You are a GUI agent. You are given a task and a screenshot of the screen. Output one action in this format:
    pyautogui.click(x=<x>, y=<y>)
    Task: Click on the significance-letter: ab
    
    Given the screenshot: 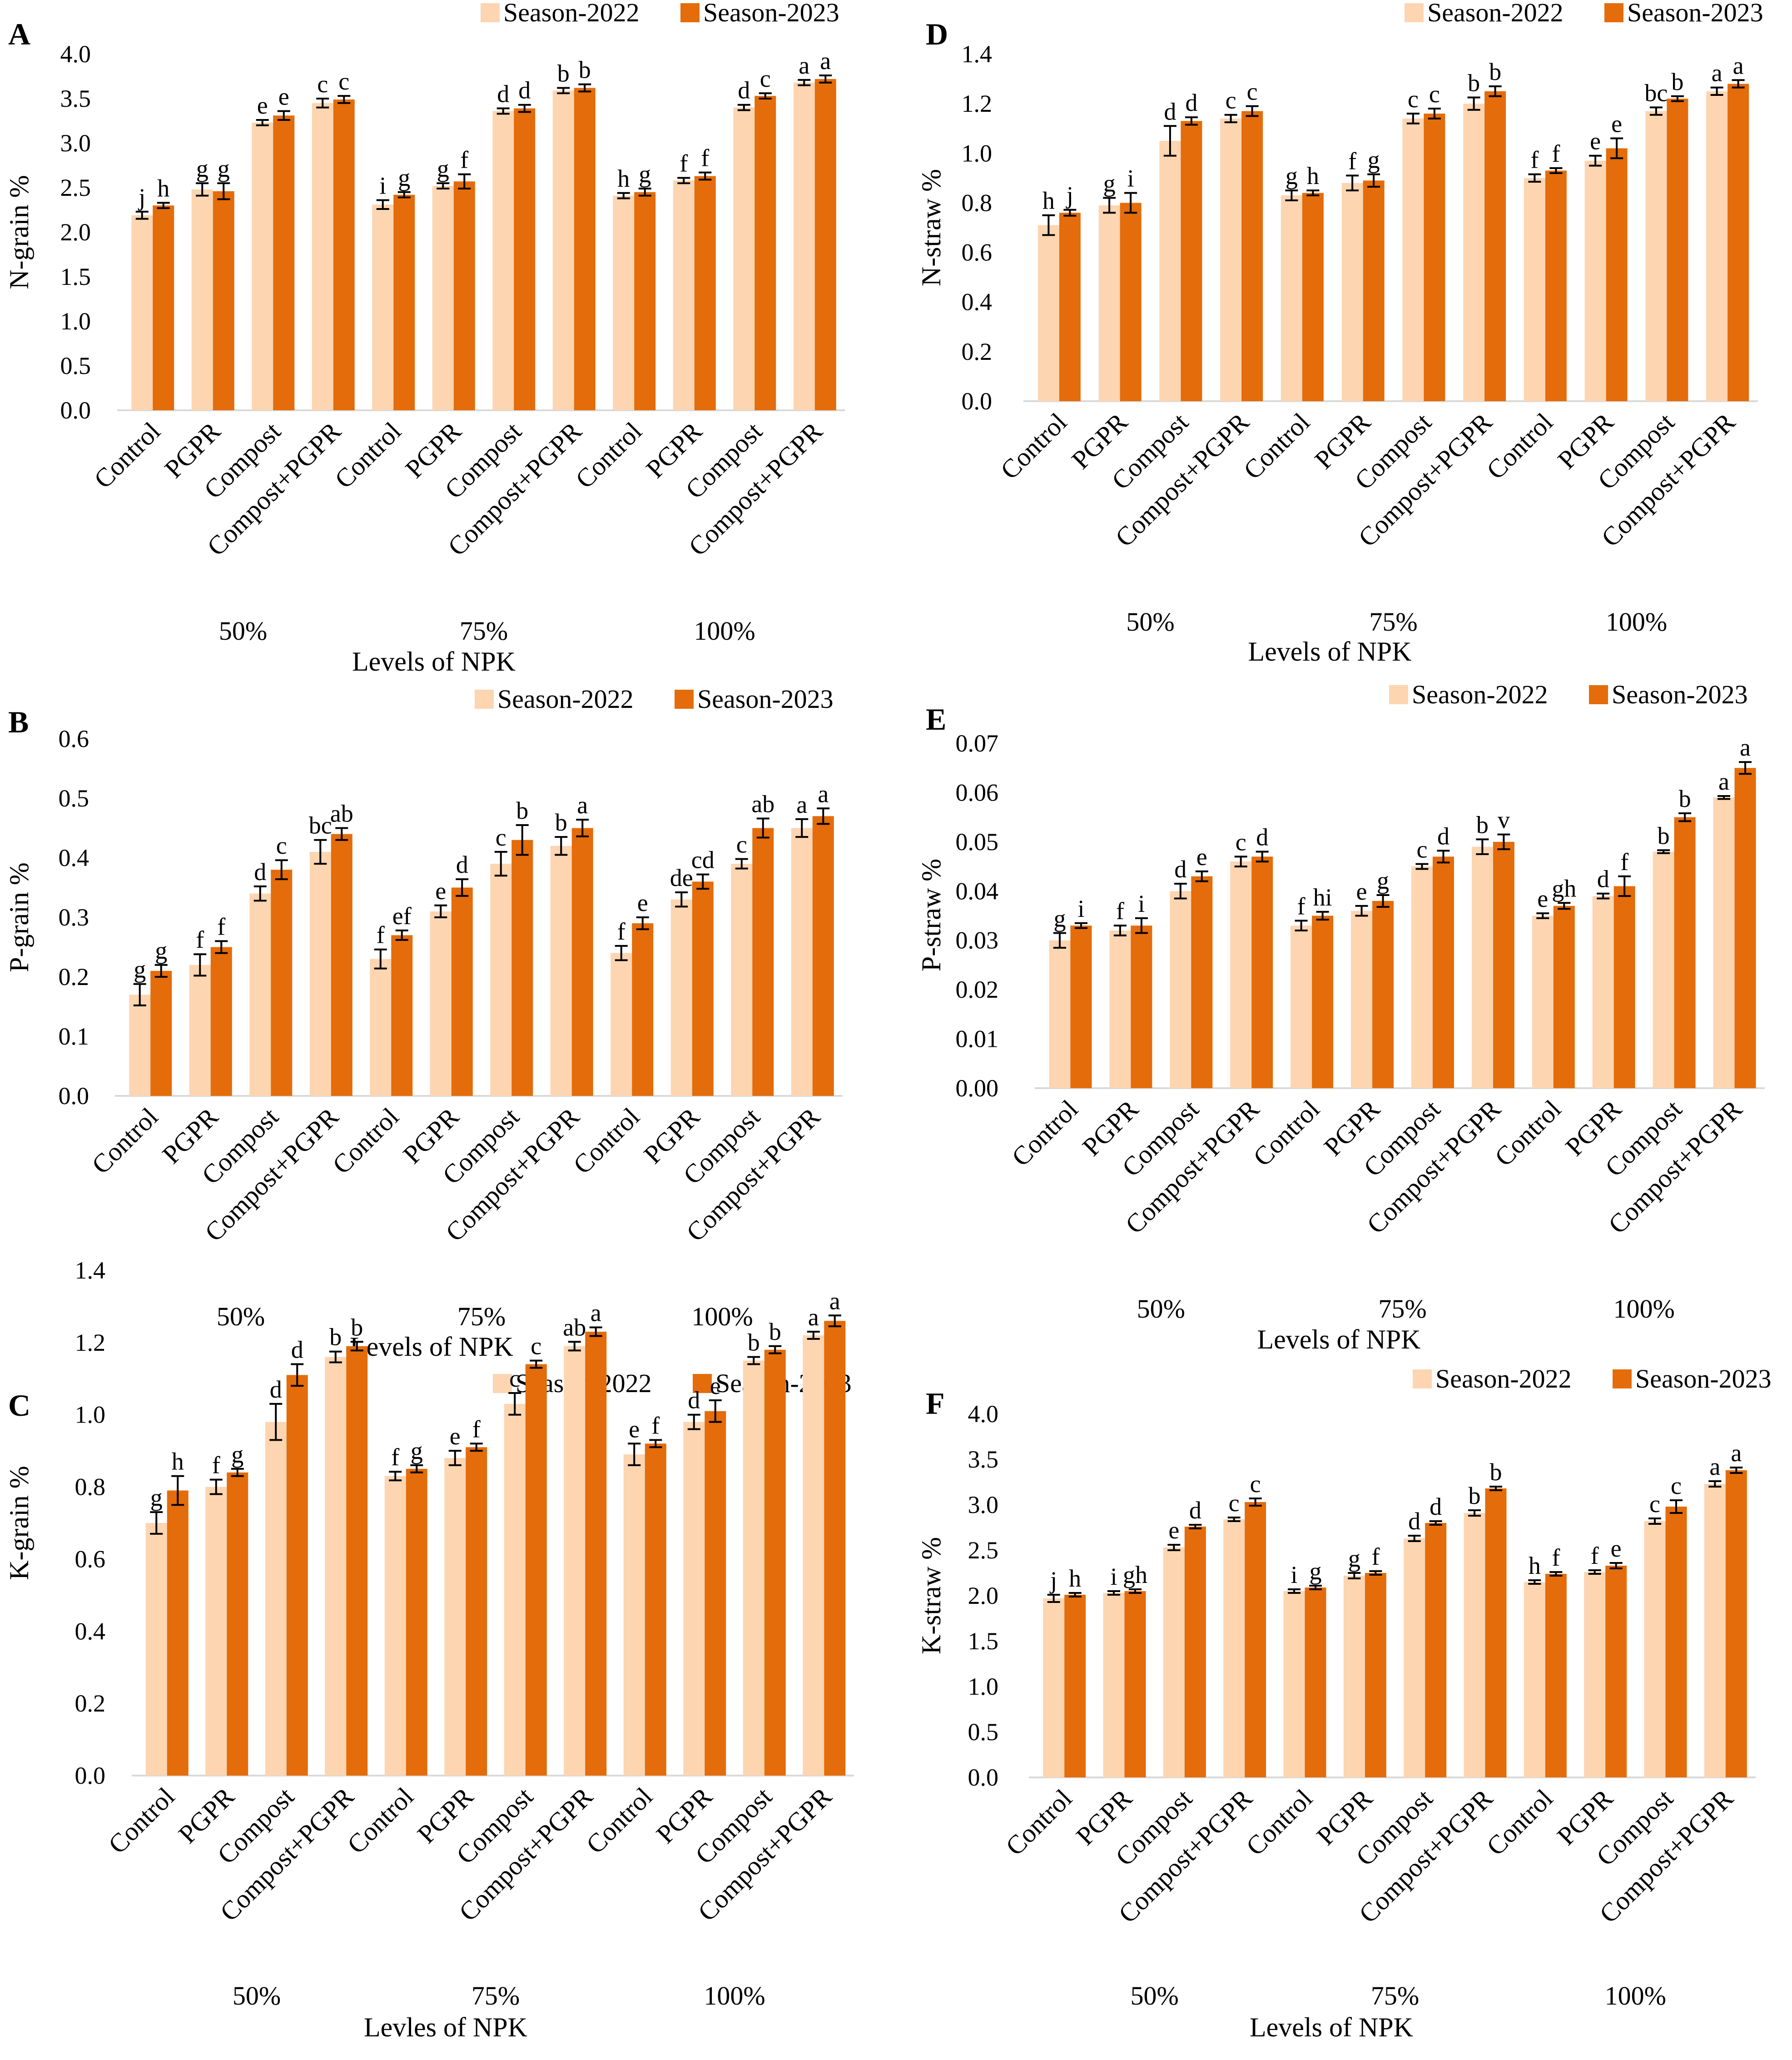 What is the action you would take?
    pyautogui.click(x=574, y=1327)
    